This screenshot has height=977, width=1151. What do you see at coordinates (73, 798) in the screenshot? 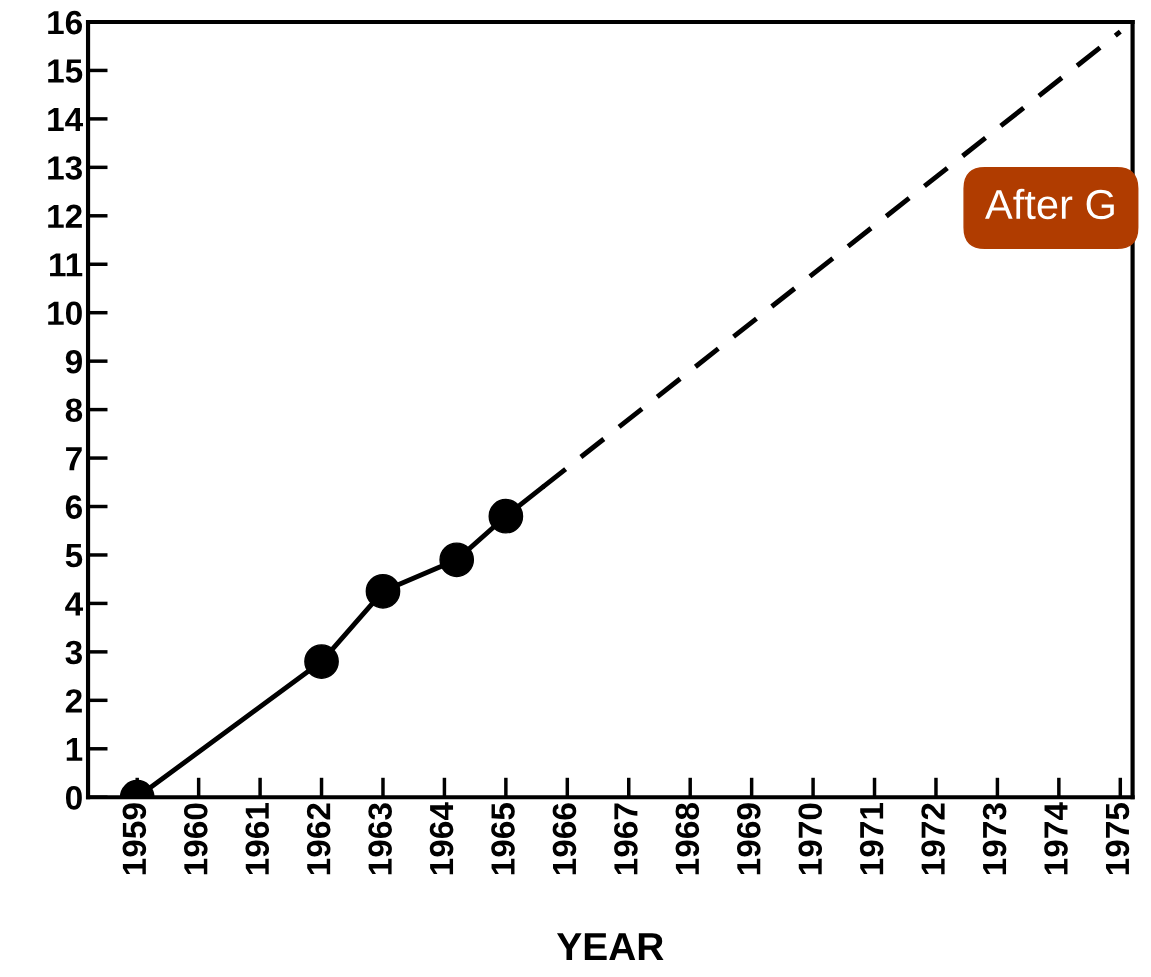
I see `y-tick-label: 0` at bounding box center [73, 798].